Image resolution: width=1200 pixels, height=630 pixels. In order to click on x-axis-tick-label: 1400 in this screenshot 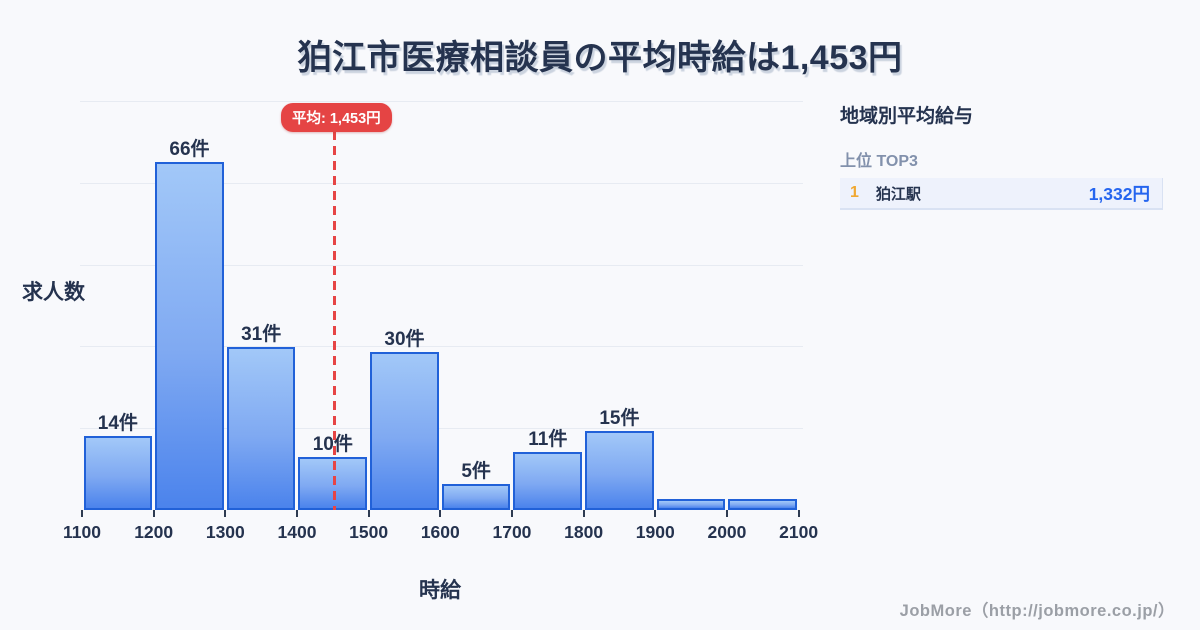, I will do `click(297, 532)`.